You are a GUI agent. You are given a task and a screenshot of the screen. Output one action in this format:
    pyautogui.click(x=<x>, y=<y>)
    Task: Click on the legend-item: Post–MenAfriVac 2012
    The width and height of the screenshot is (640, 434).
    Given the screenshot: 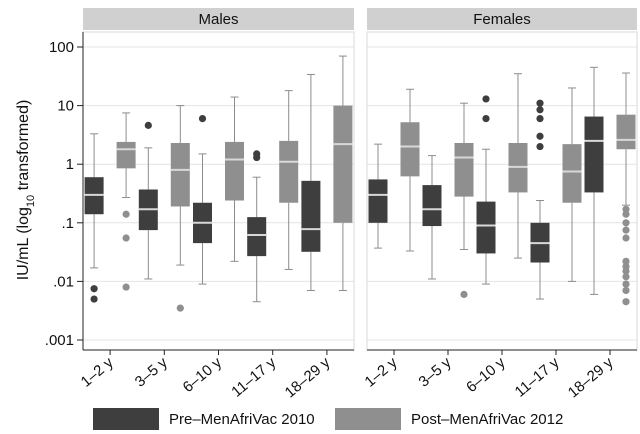 What is the action you would take?
    pyautogui.click(x=449, y=419)
    